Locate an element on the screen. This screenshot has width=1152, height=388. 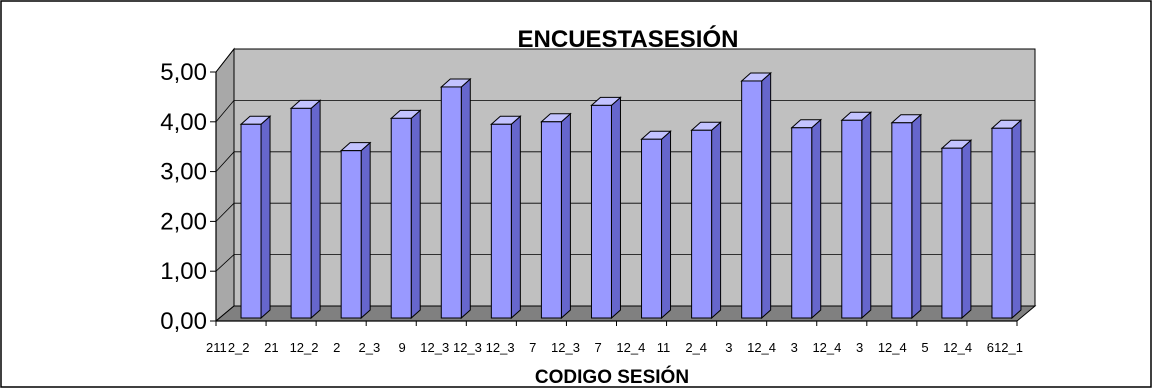
x-tick-label: 11 is located at coordinates (664, 347).